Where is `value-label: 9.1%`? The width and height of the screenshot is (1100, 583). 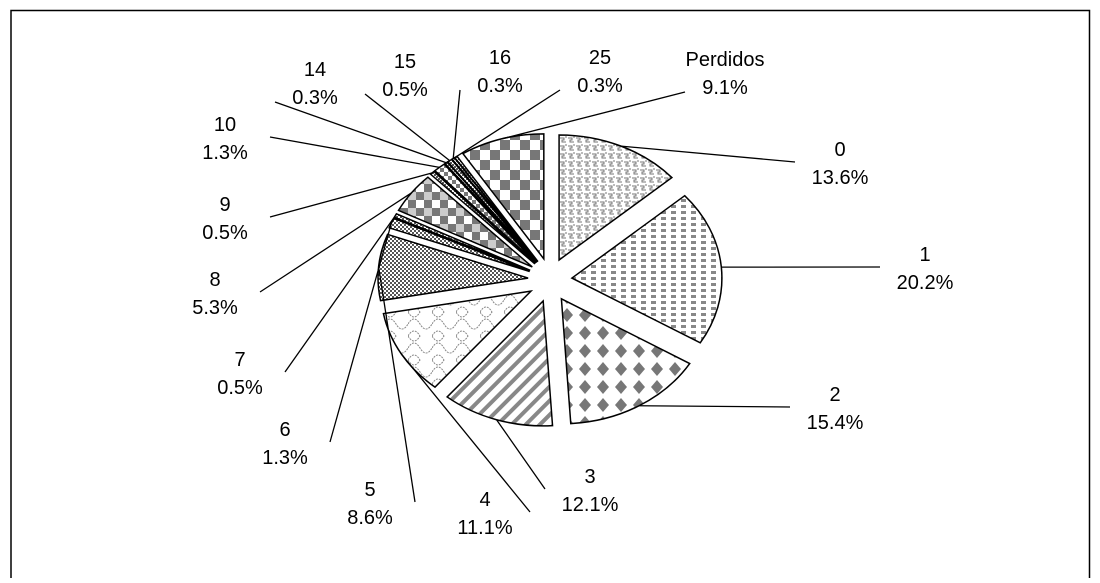
value-label: 9.1% is located at coordinates (725, 88).